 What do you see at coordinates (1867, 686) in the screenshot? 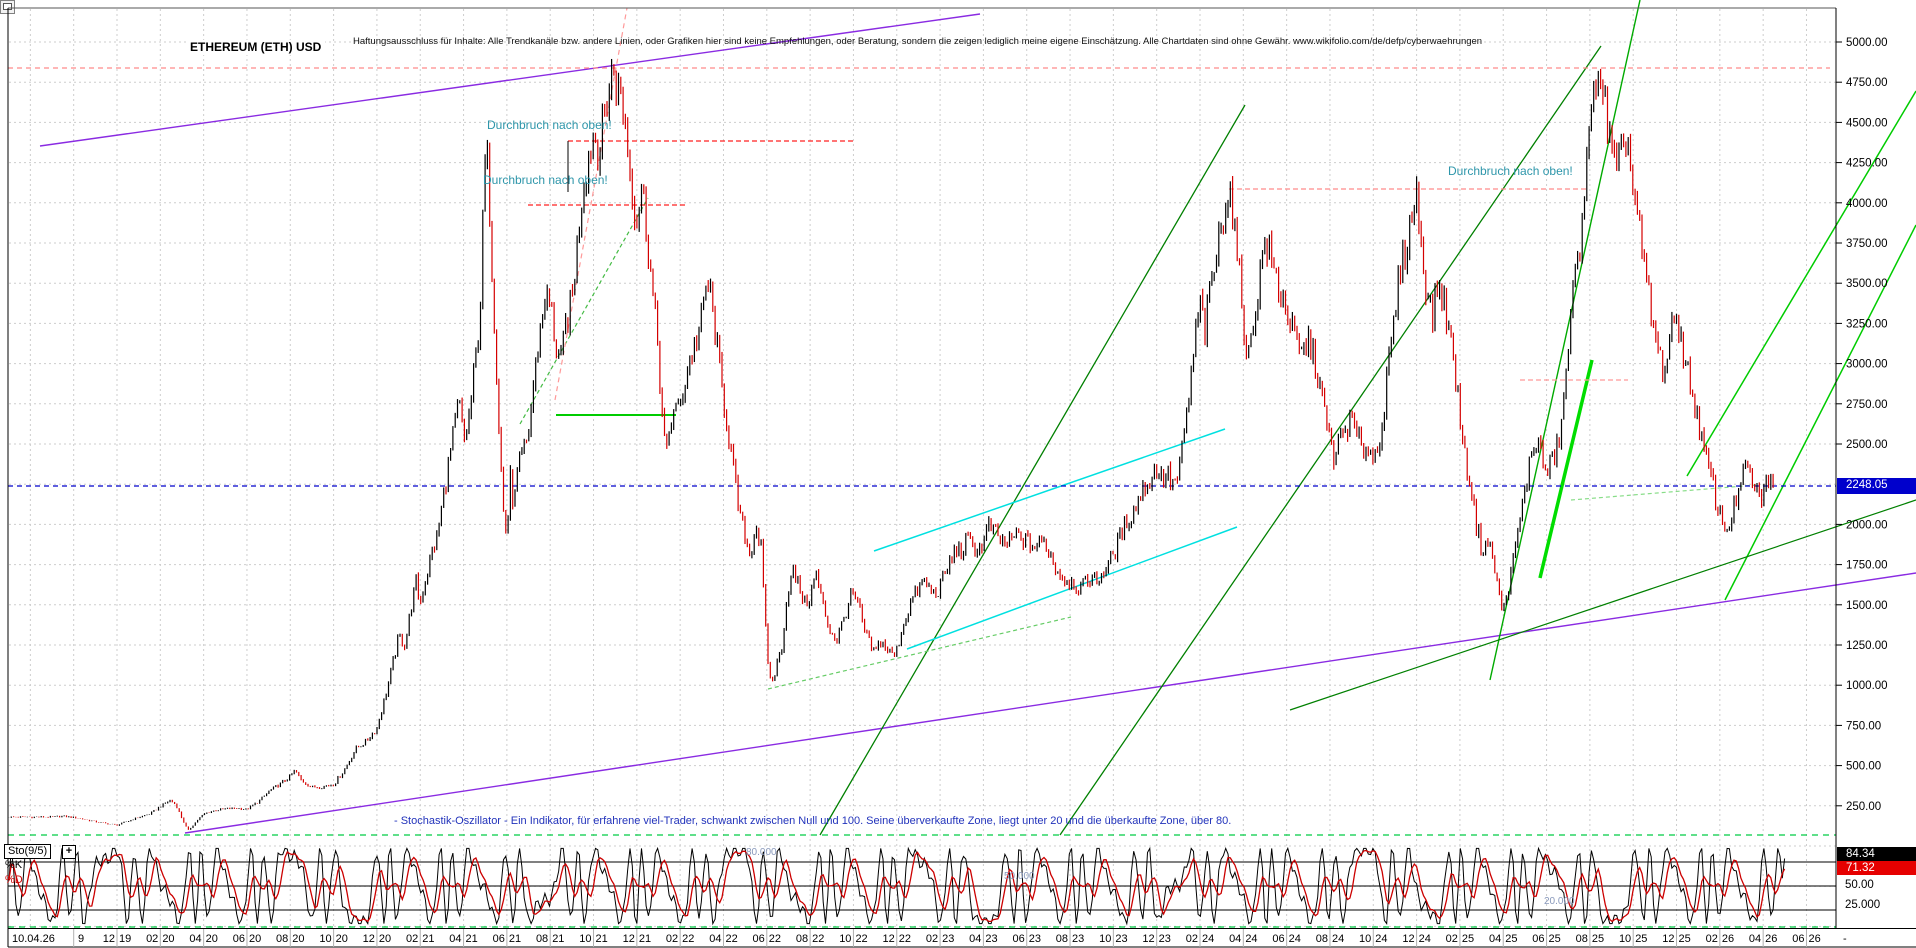
I see `price-axis-label: 1000.00` at bounding box center [1867, 686].